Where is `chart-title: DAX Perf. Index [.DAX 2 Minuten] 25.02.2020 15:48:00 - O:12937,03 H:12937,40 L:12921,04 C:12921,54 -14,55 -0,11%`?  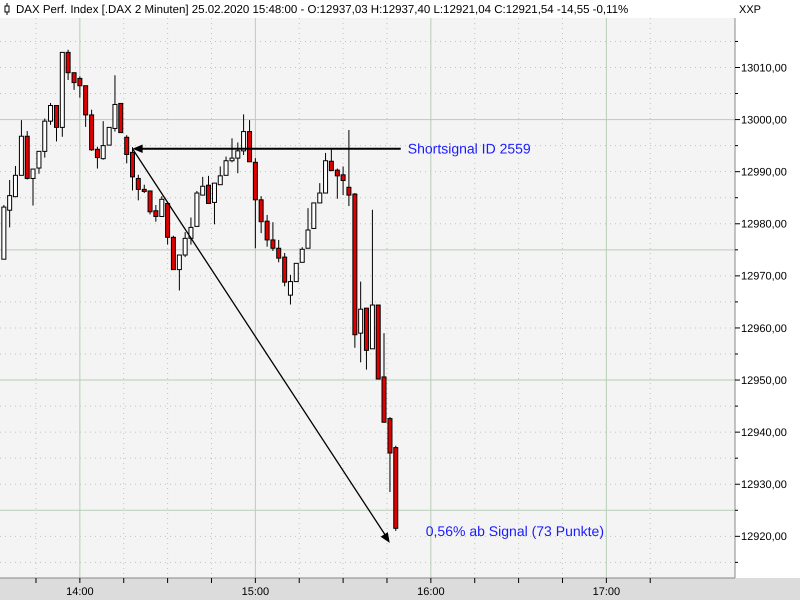 chart-title: DAX Perf. Index [.DAX 2 Minuten] 25.02.2020 15:48:00 - O:12937,03 H:12937,40 L:12921,04 C:12921,54 -14,55 -0,11% is located at coordinates (322, 10).